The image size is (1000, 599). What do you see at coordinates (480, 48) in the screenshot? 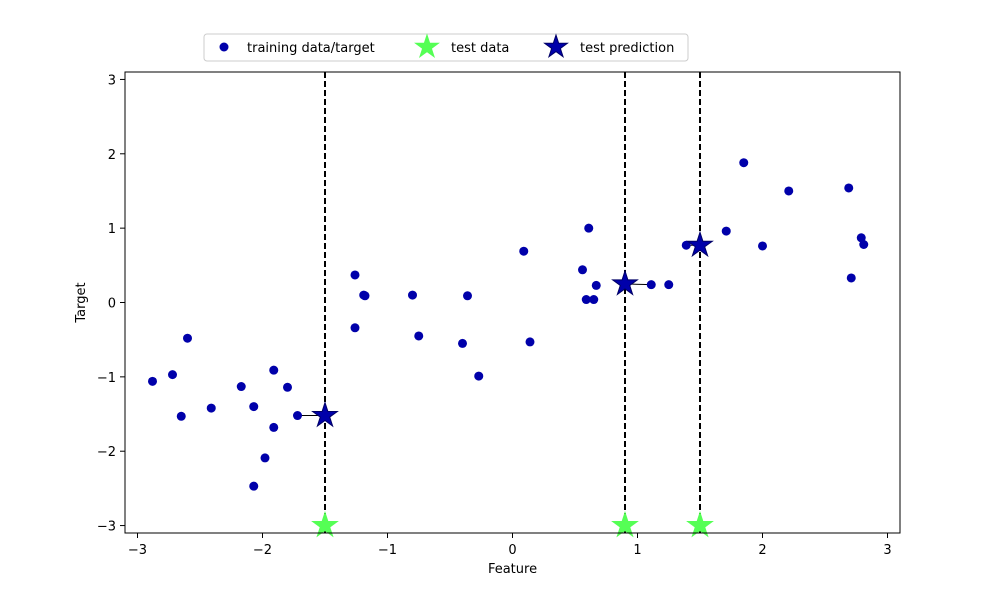
I see `legend-test-label: test data` at bounding box center [480, 48].